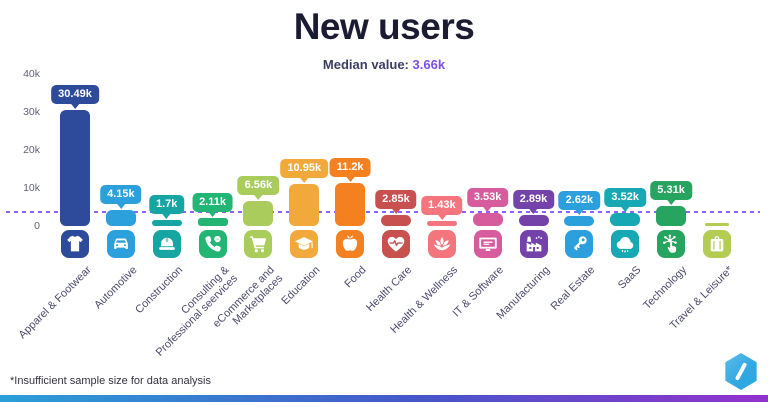 The height and width of the screenshot is (402, 768). I want to click on y-axis-tick-label: 20k, so click(31, 150).